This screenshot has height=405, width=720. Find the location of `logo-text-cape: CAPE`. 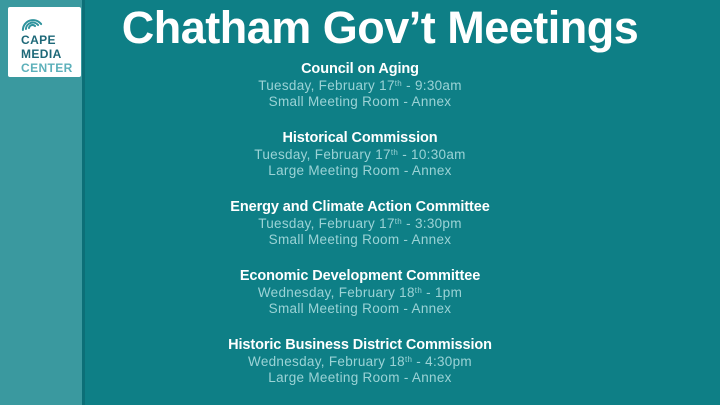

logo-text-cape: CAPE is located at coordinates (38, 40).